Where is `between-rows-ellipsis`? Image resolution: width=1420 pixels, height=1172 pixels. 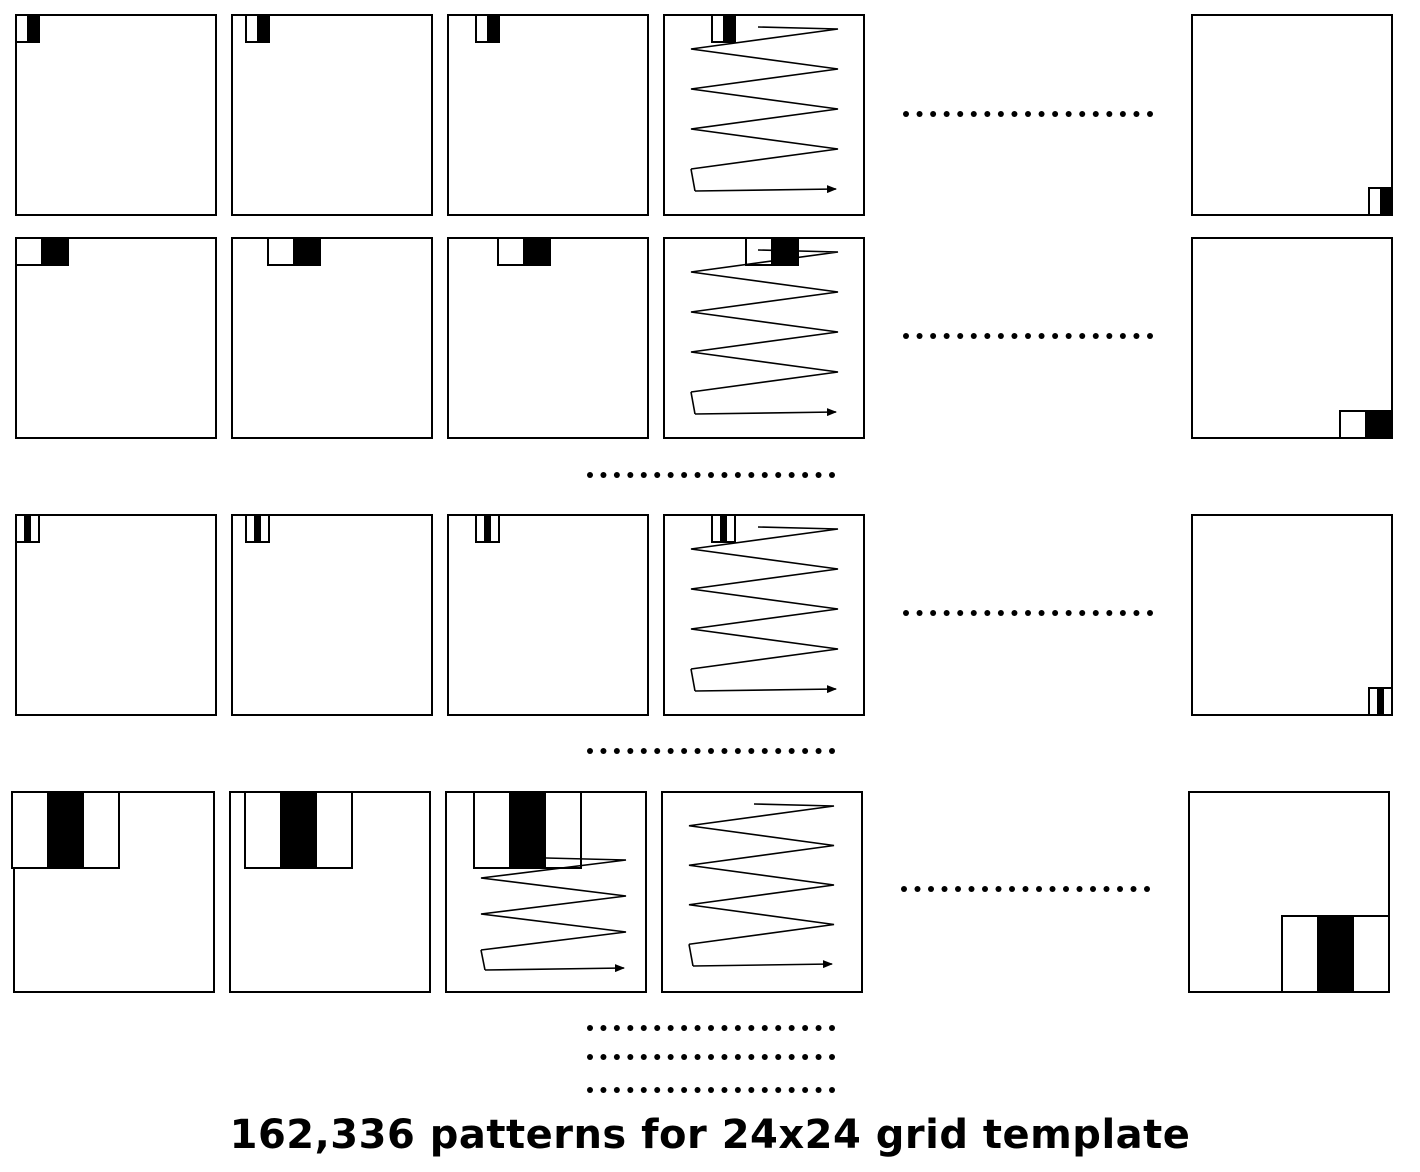
between-rows-ellipsis is located at coordinates (711, 475).